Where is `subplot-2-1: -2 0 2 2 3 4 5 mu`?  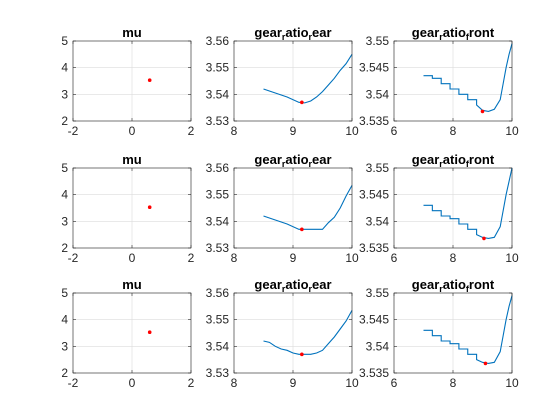 subplot-2-1: -2 0 2 2 3 4 5 mu is located at coordinates (127, 208).